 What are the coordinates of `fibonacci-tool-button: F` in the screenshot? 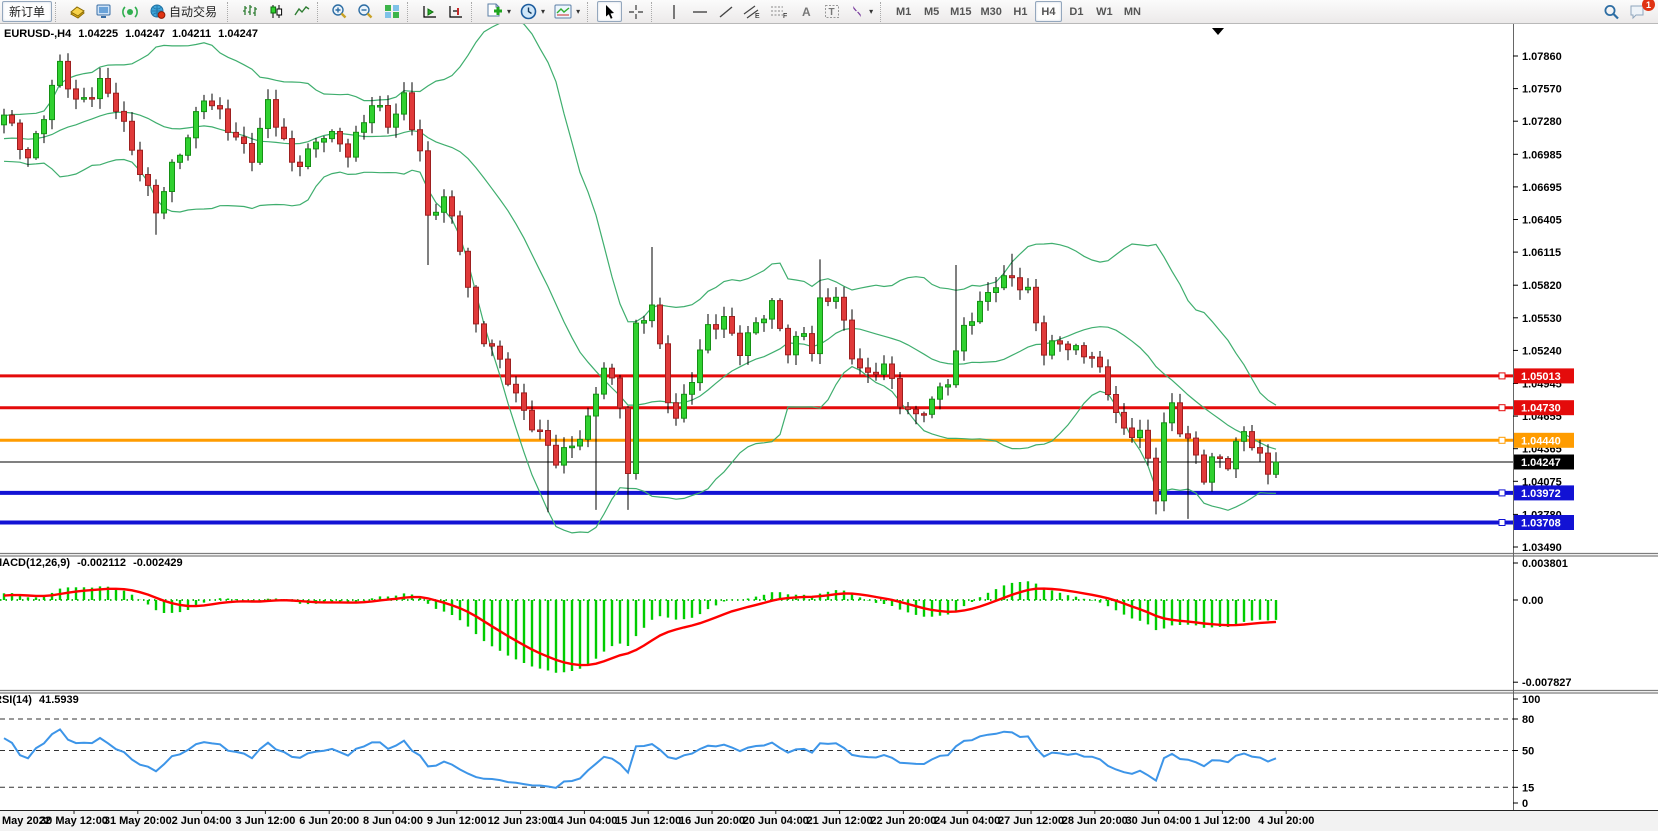 It's located at (779, 11).